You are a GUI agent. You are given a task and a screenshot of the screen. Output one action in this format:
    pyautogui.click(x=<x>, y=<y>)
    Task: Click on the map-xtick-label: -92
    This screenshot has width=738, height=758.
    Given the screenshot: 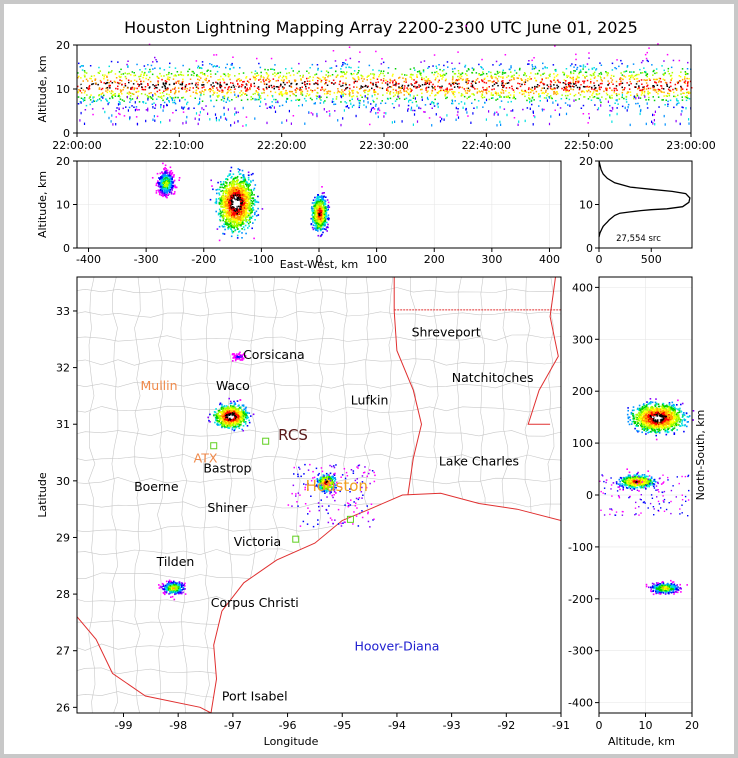 What is the action you would take?
    pyautogui.click(x=506, y=725)
    